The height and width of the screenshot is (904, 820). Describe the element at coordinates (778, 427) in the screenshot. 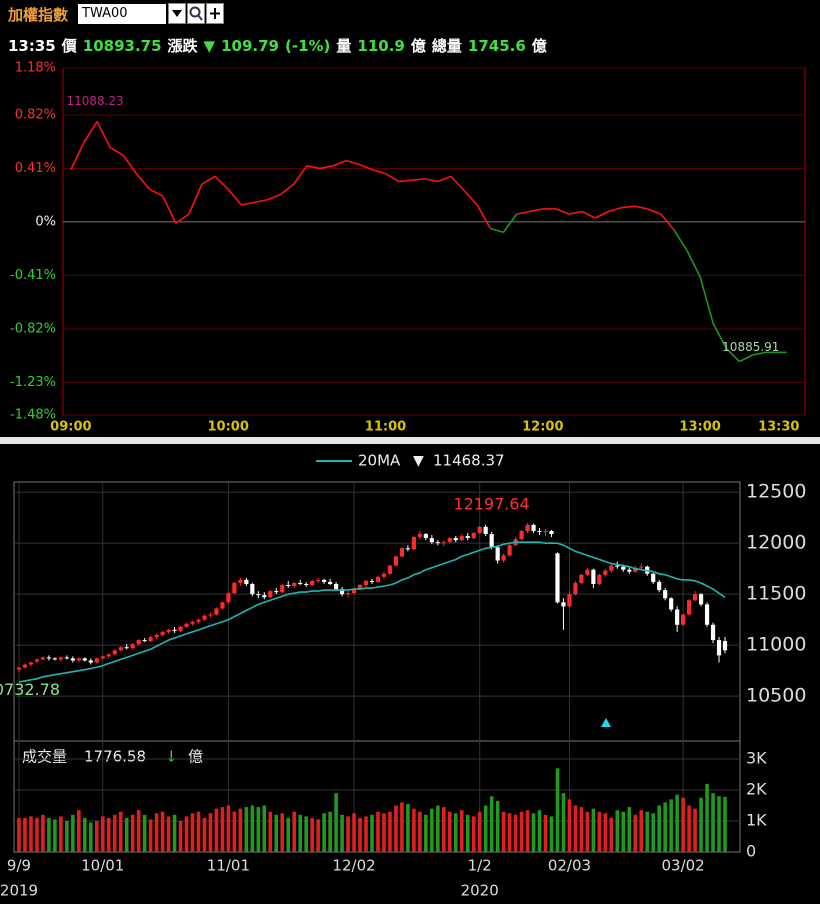

I see `x-tick-label: 13:30` at that location.